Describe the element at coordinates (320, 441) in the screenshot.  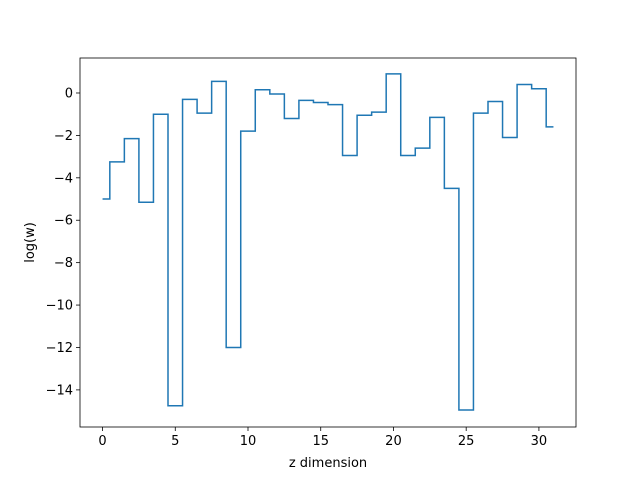
I see `x-tick-label: 15` at that location.